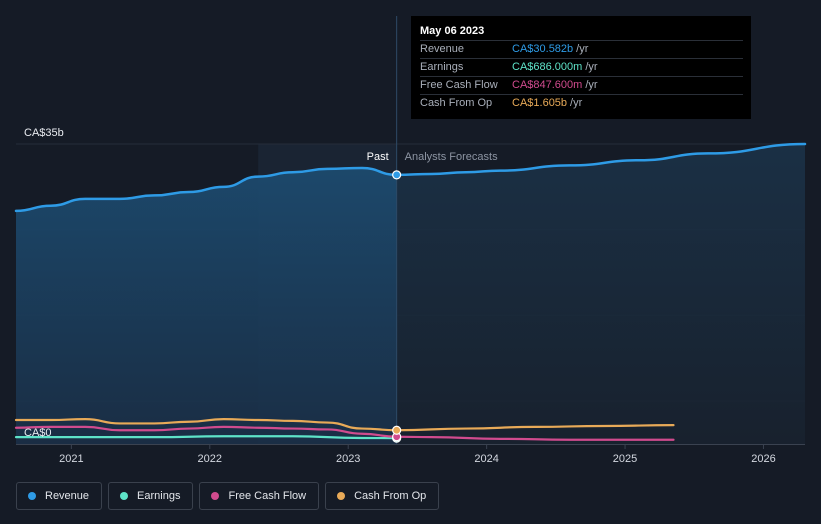  Describe the element at coordinates (267, 496) in the screenshot. I see `legend-label: Free Cash Flow` at that location.